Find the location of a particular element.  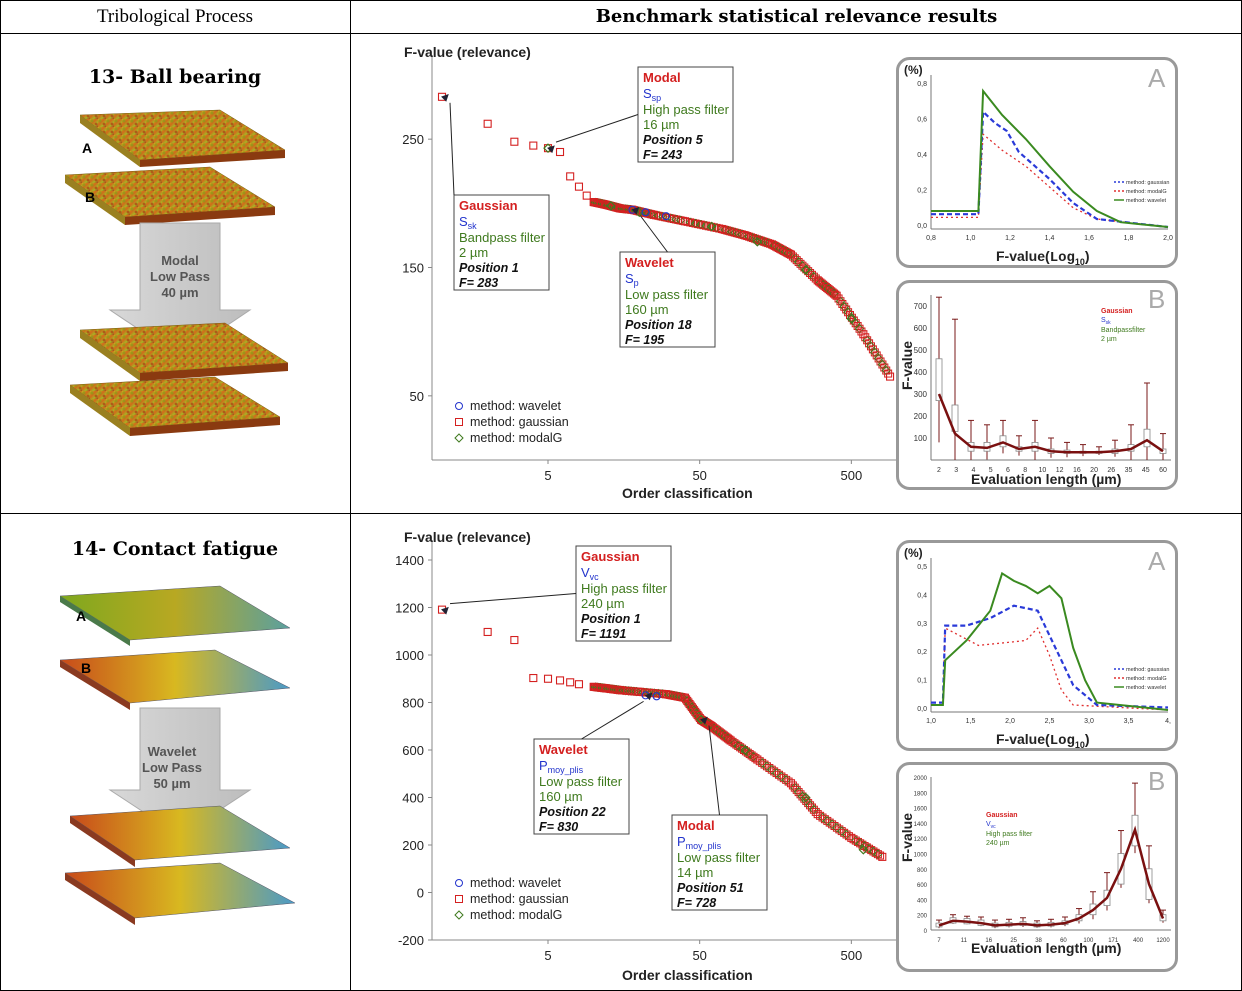

x-tick-label: 7 is located at coordinates (939, 941).